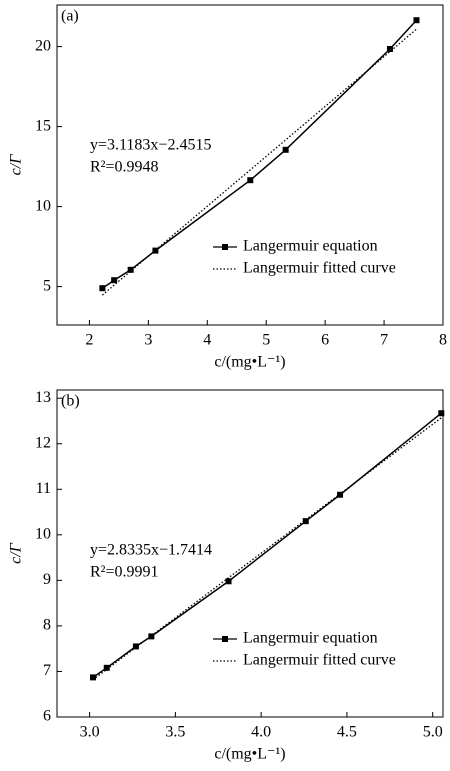 This screenshot has width=450, height=771. I want to click on x-tick-label: 5.0, so click(433, 732).